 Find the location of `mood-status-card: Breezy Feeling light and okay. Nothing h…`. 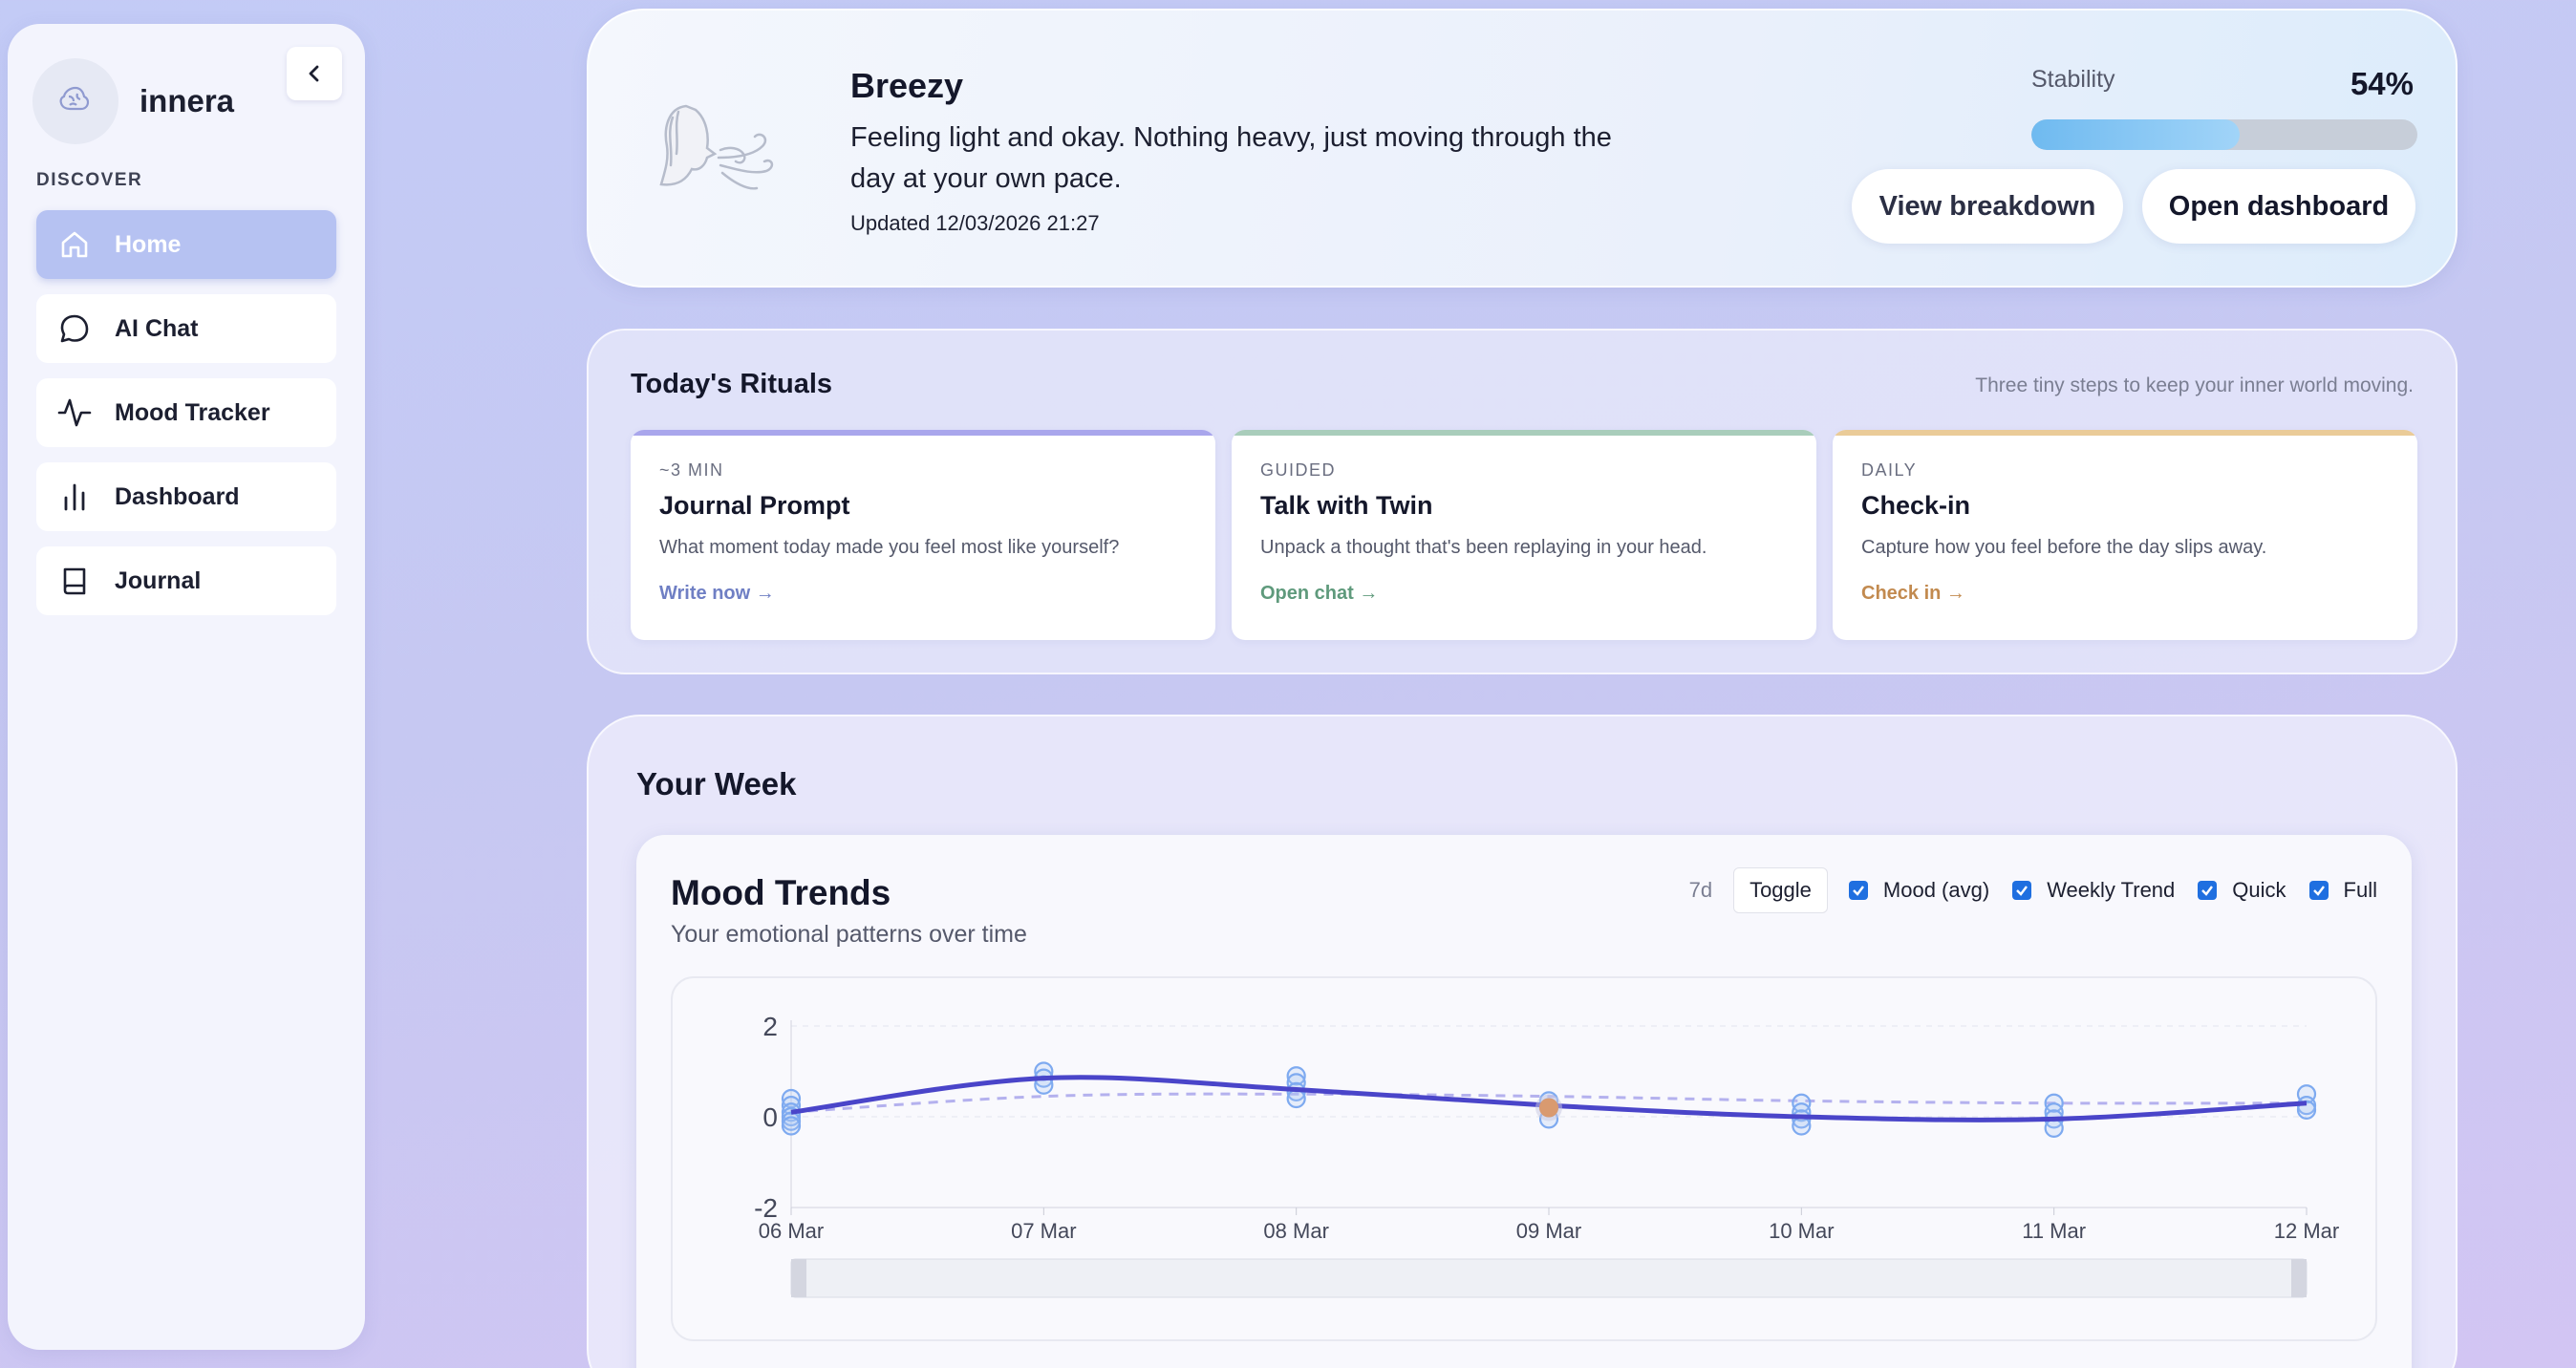

mood-status-card: Breezy Feeling light and okay. Nothing h… is located at coordinates (1522, 148).